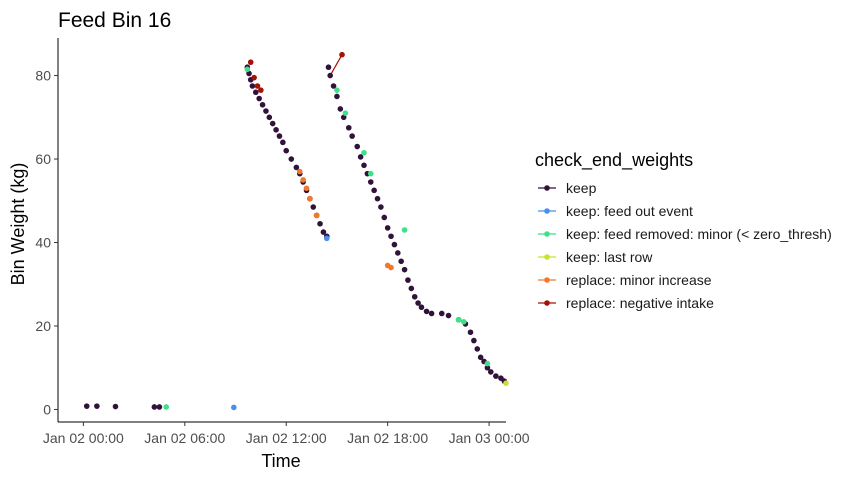 The image size is (864, 480). Describe the element at coordinates (18, 224) in the screenshot. I see `y-axis-title: Bin Weight (kg)` at that location.